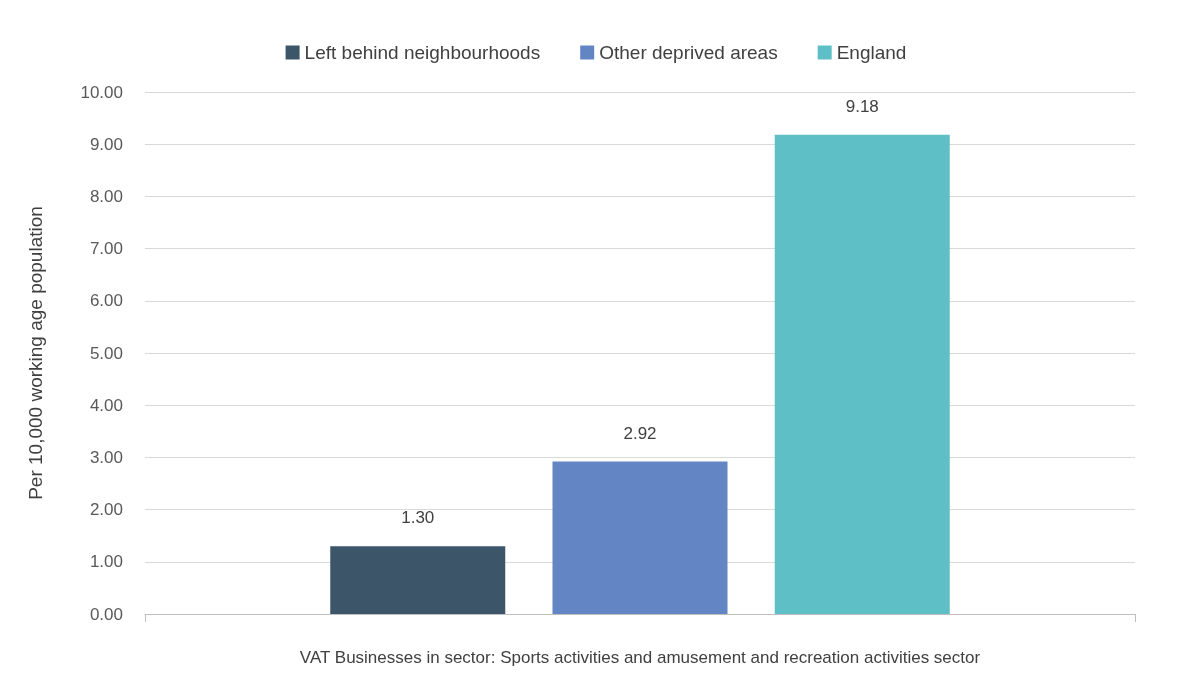 The image size is (1192, 690). I want to click on y-tick-label: 8.00, so click(106, 196).